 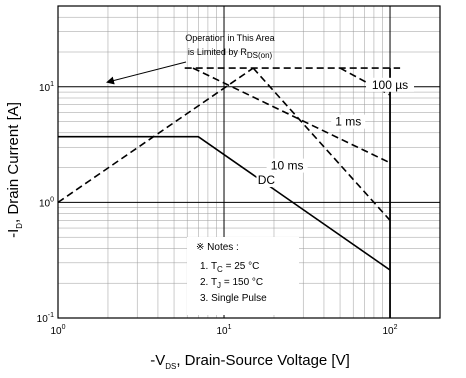 What do you see at coordinates (250, 361) in the screenshot?
I see `x-axis-label: -VDS, Drain-Source Voltage [V]` at bounding box center [250, 361].